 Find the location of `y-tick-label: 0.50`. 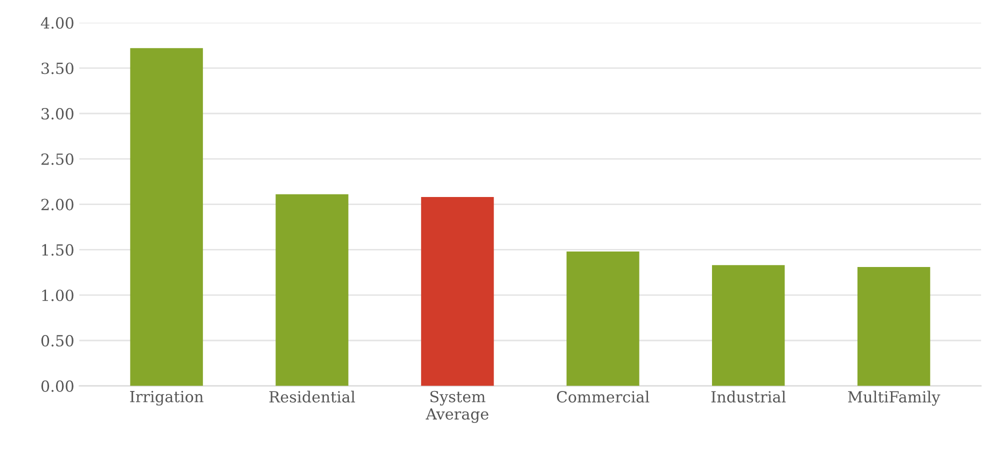

y-tick-label: 0.50 is located at coordinates (57, 340).